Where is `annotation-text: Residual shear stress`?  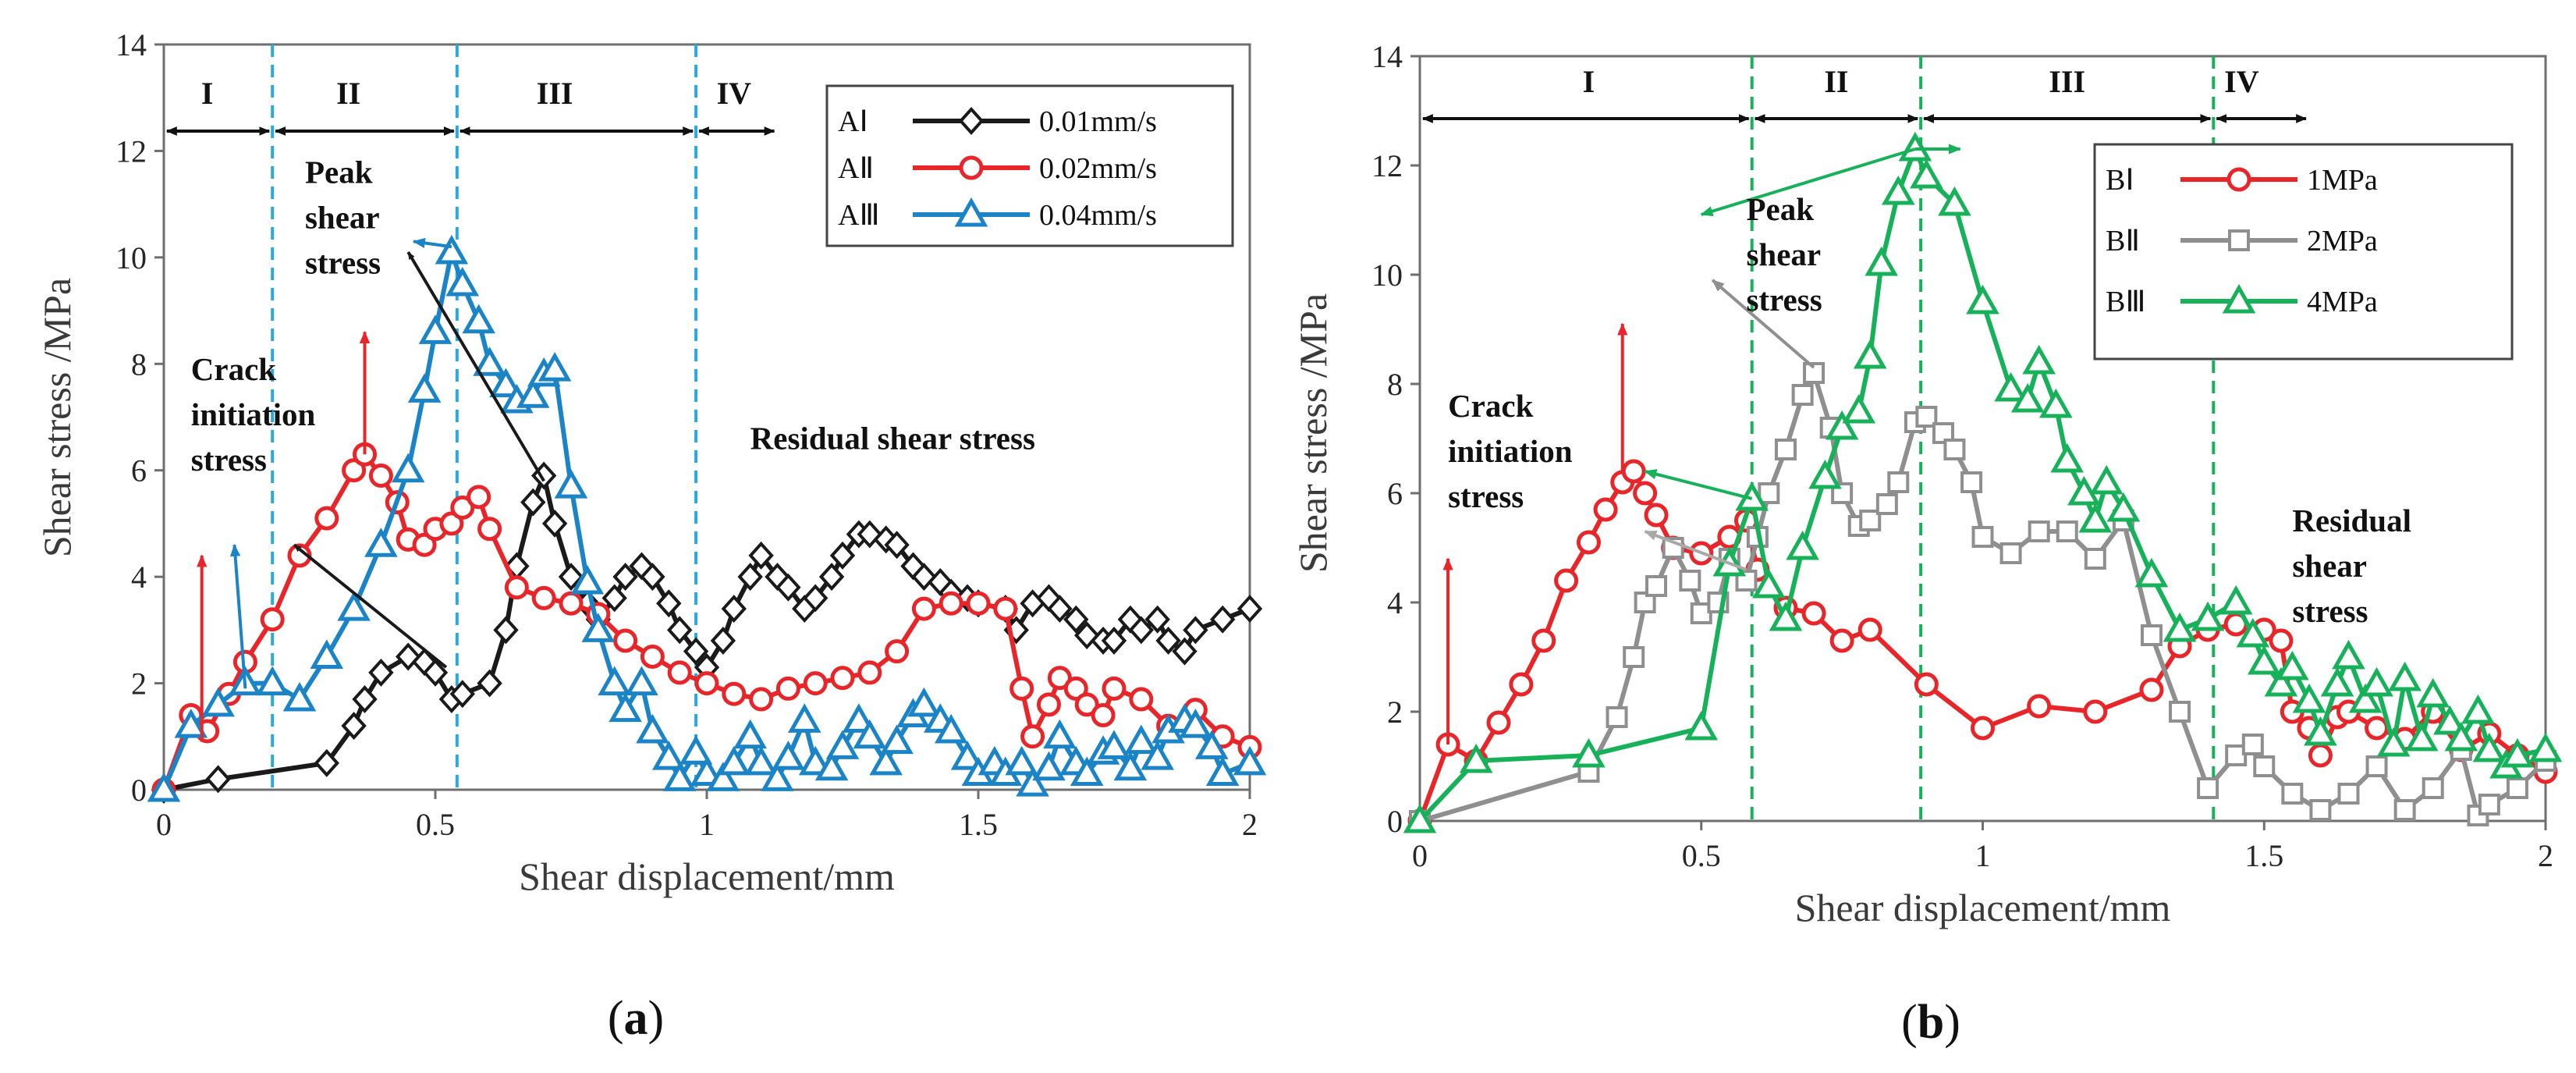 annotation-text: Residual shear stress is located at coordinates (892, 438).